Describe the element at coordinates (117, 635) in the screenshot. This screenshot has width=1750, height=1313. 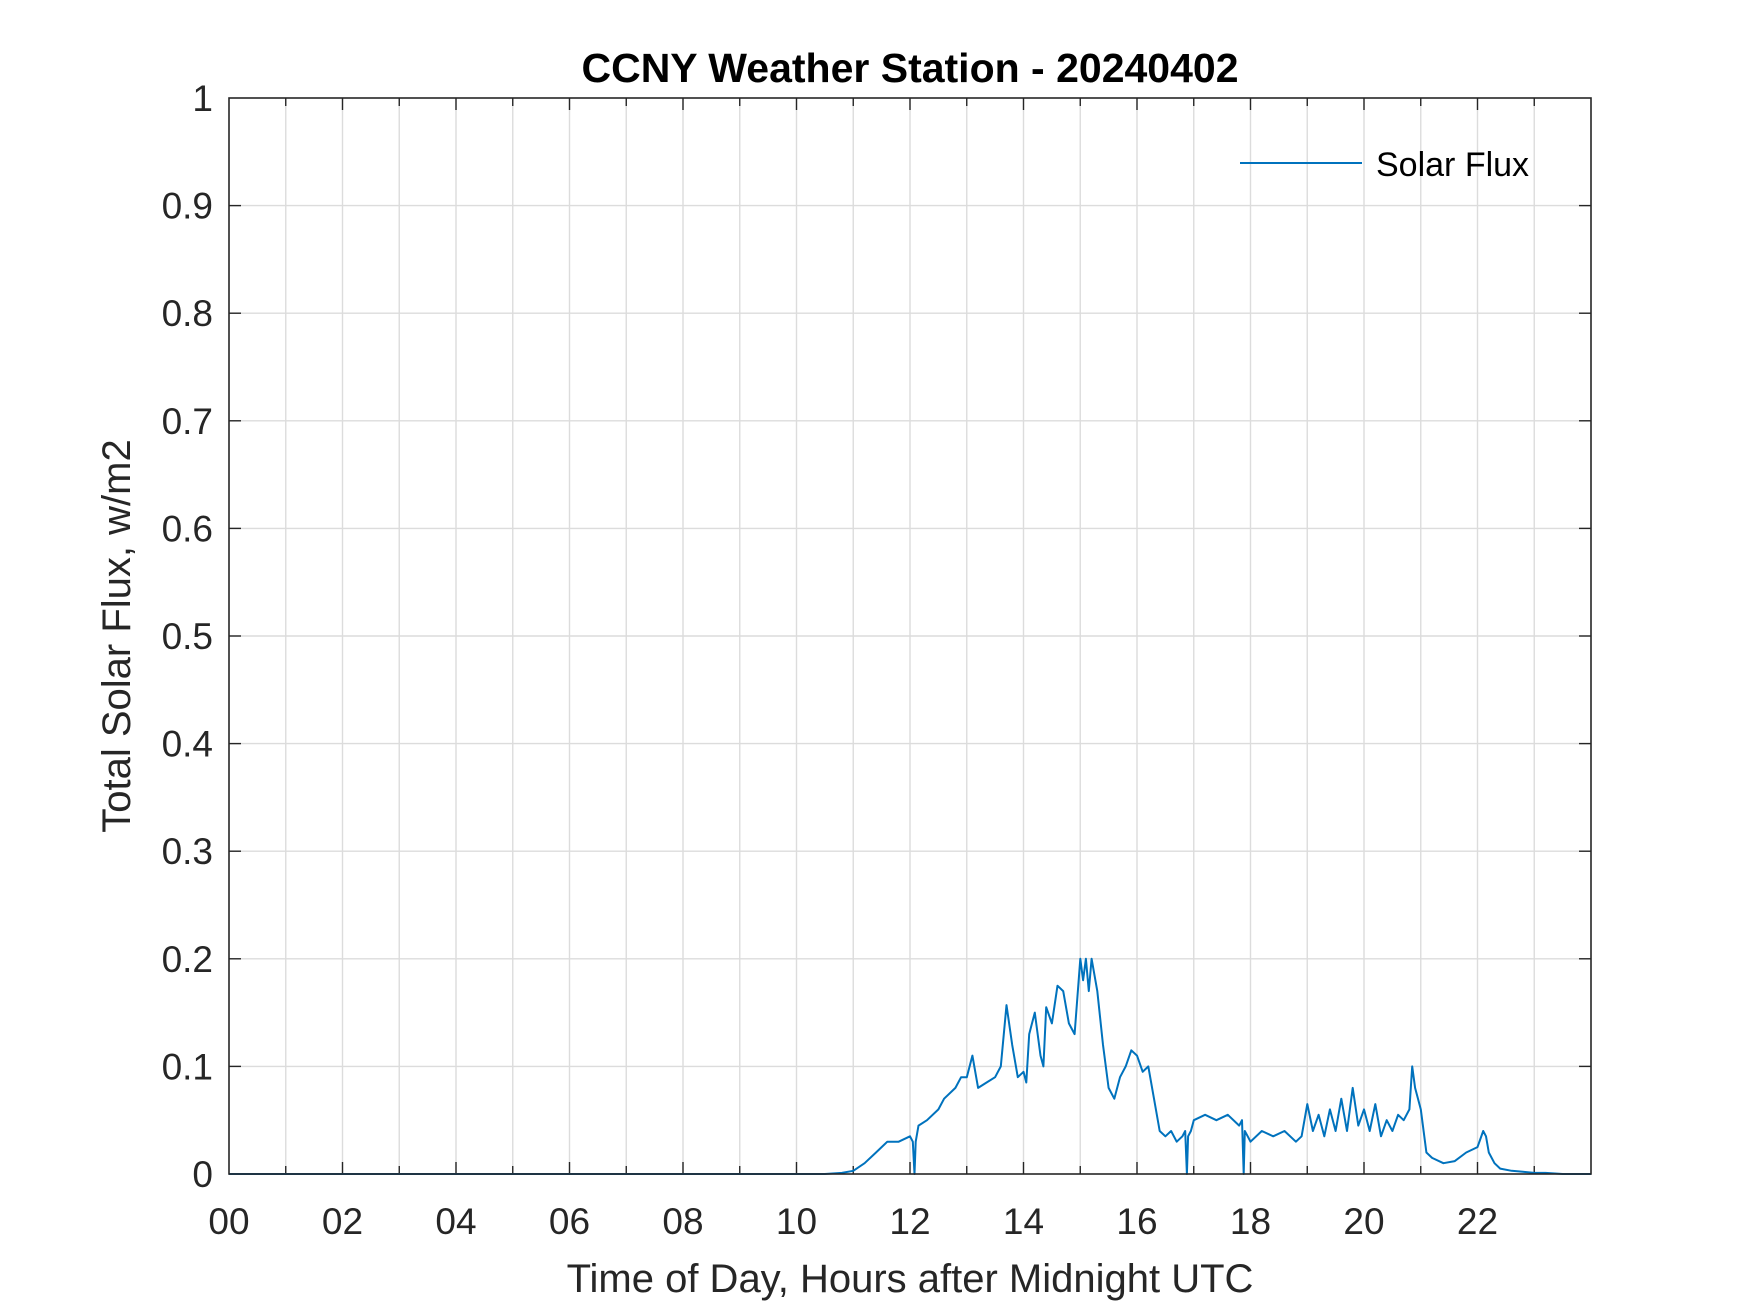
I see `y-axis-label: Total Solar Flux, w/m2` at that location.